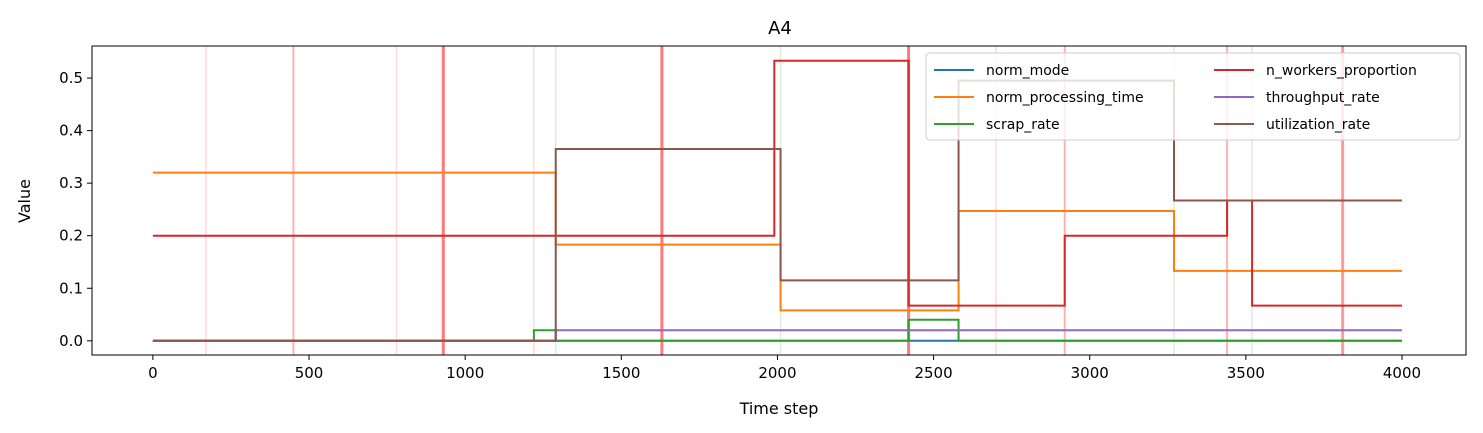 The width and height of the screenshot is (1483, 433). Describe the element at coordinates (309, 373) in the screenshot. I see `x-tick-label: 500` at that location.